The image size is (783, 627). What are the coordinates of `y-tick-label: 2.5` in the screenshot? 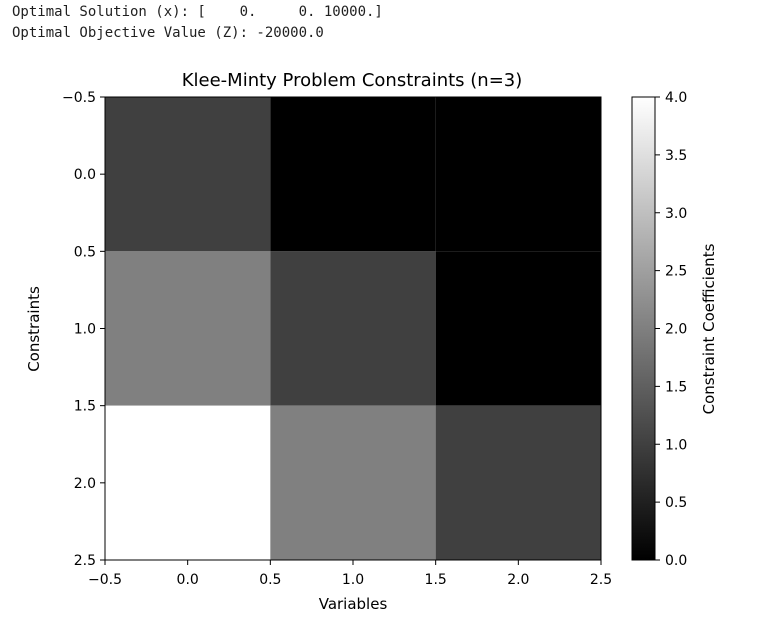 It's located at (85, 561).